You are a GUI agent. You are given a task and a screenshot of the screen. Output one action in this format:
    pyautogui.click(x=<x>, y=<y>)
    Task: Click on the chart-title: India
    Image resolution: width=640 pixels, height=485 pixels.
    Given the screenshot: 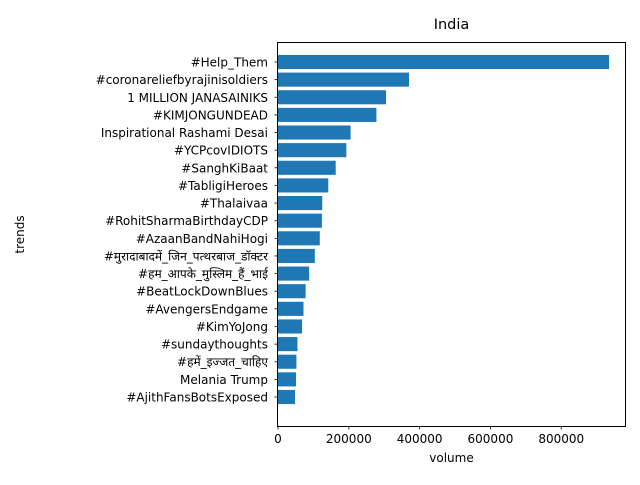 What is the action you would take?
    pyautogui.click(x=452, y=25)
    